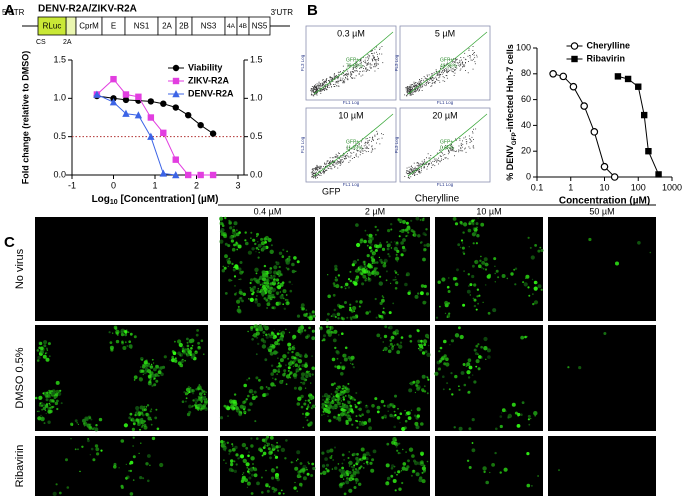 The height and width of the screenshot is (496, 696). I want to click on y-tick-label: 0.0, so click(59, 174).